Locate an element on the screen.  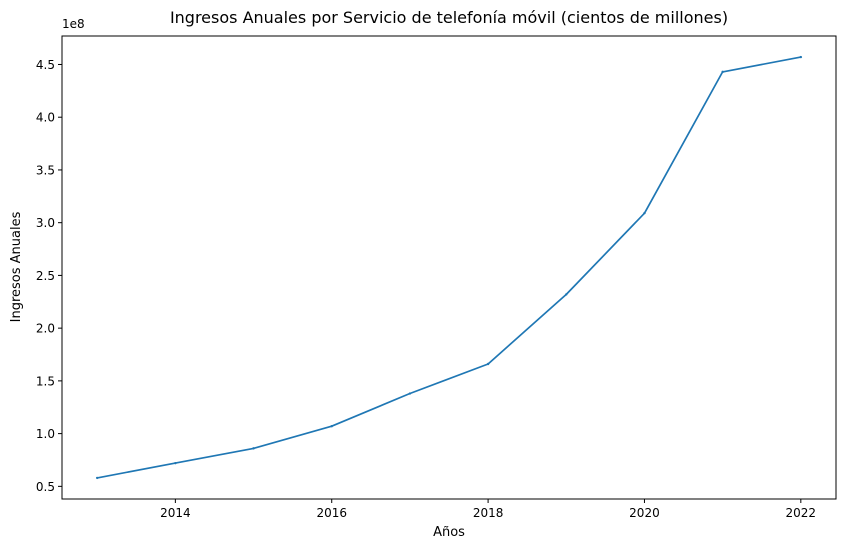
y-tick-label: 0.5 is located at coordinates (45, 487).